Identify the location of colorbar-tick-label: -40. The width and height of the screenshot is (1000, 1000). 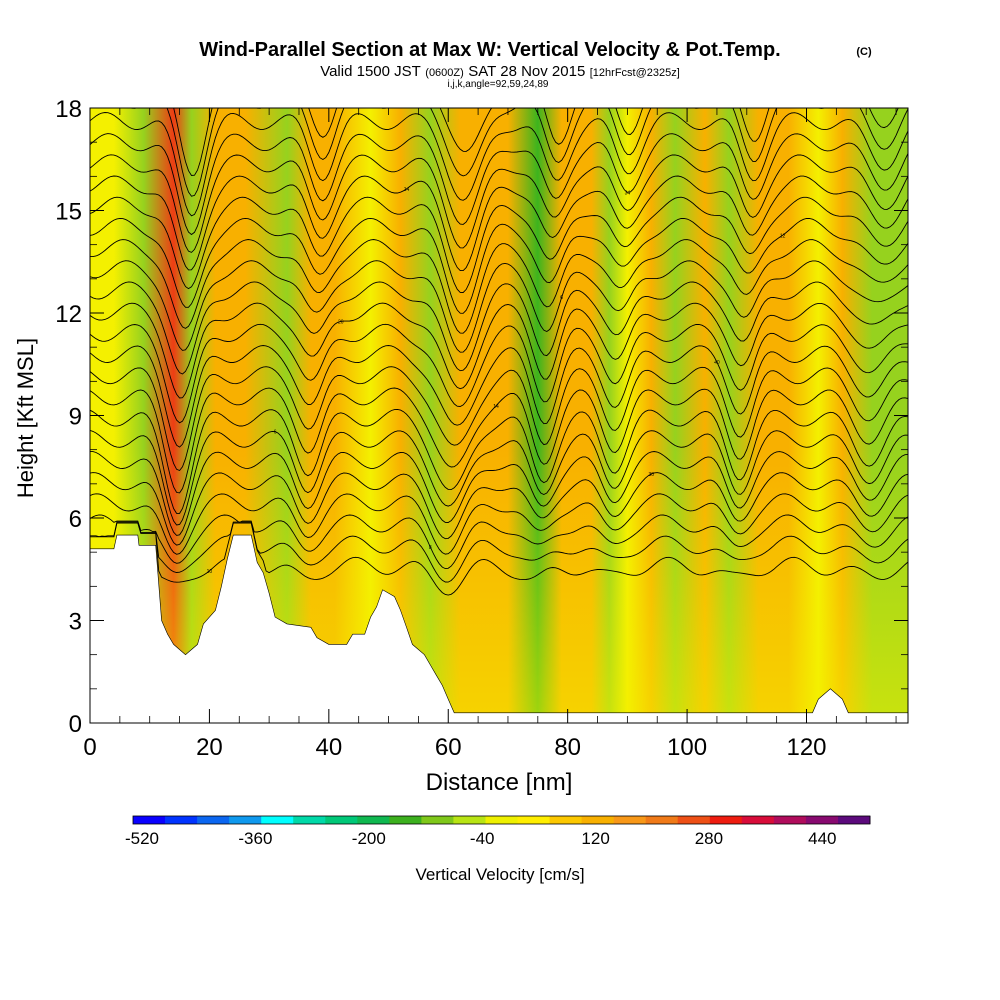
(482, 838).